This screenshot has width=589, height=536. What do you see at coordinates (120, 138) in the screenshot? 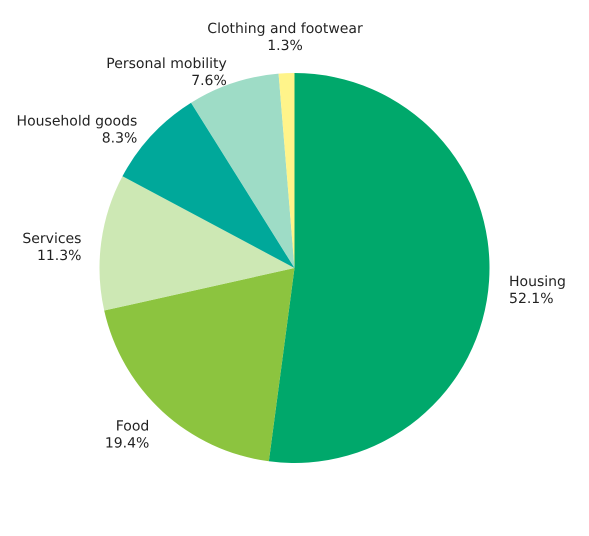
I see `data-label: 8.3%` at bounding box center [120, 138].